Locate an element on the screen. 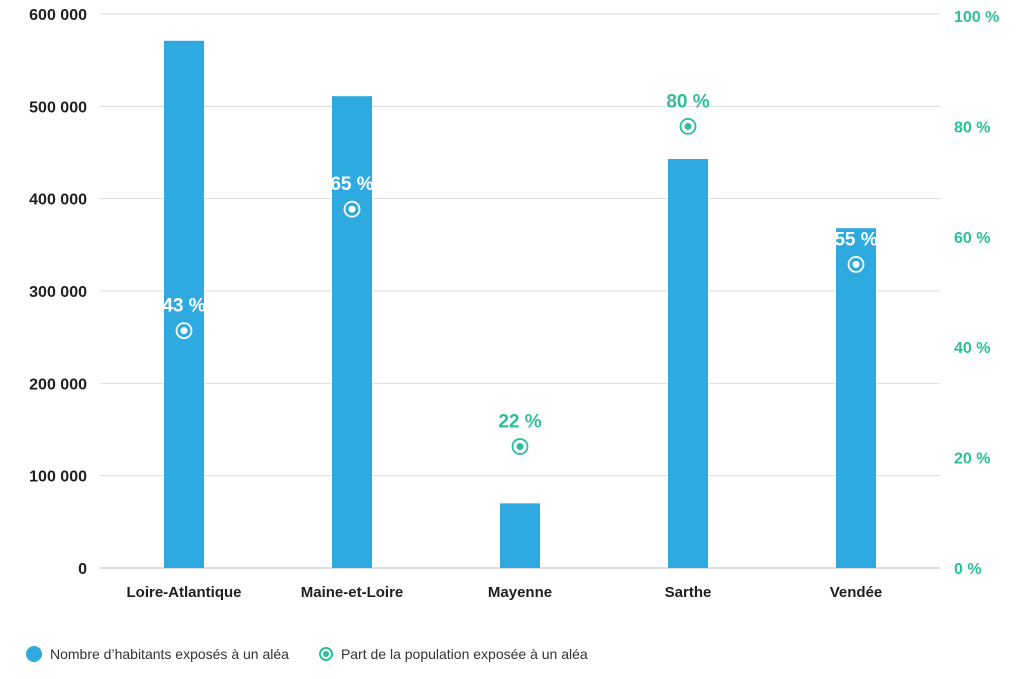 The image size is (1024, 679). y-left-tick-label: 200 000 is located at coordinates (58, 384).